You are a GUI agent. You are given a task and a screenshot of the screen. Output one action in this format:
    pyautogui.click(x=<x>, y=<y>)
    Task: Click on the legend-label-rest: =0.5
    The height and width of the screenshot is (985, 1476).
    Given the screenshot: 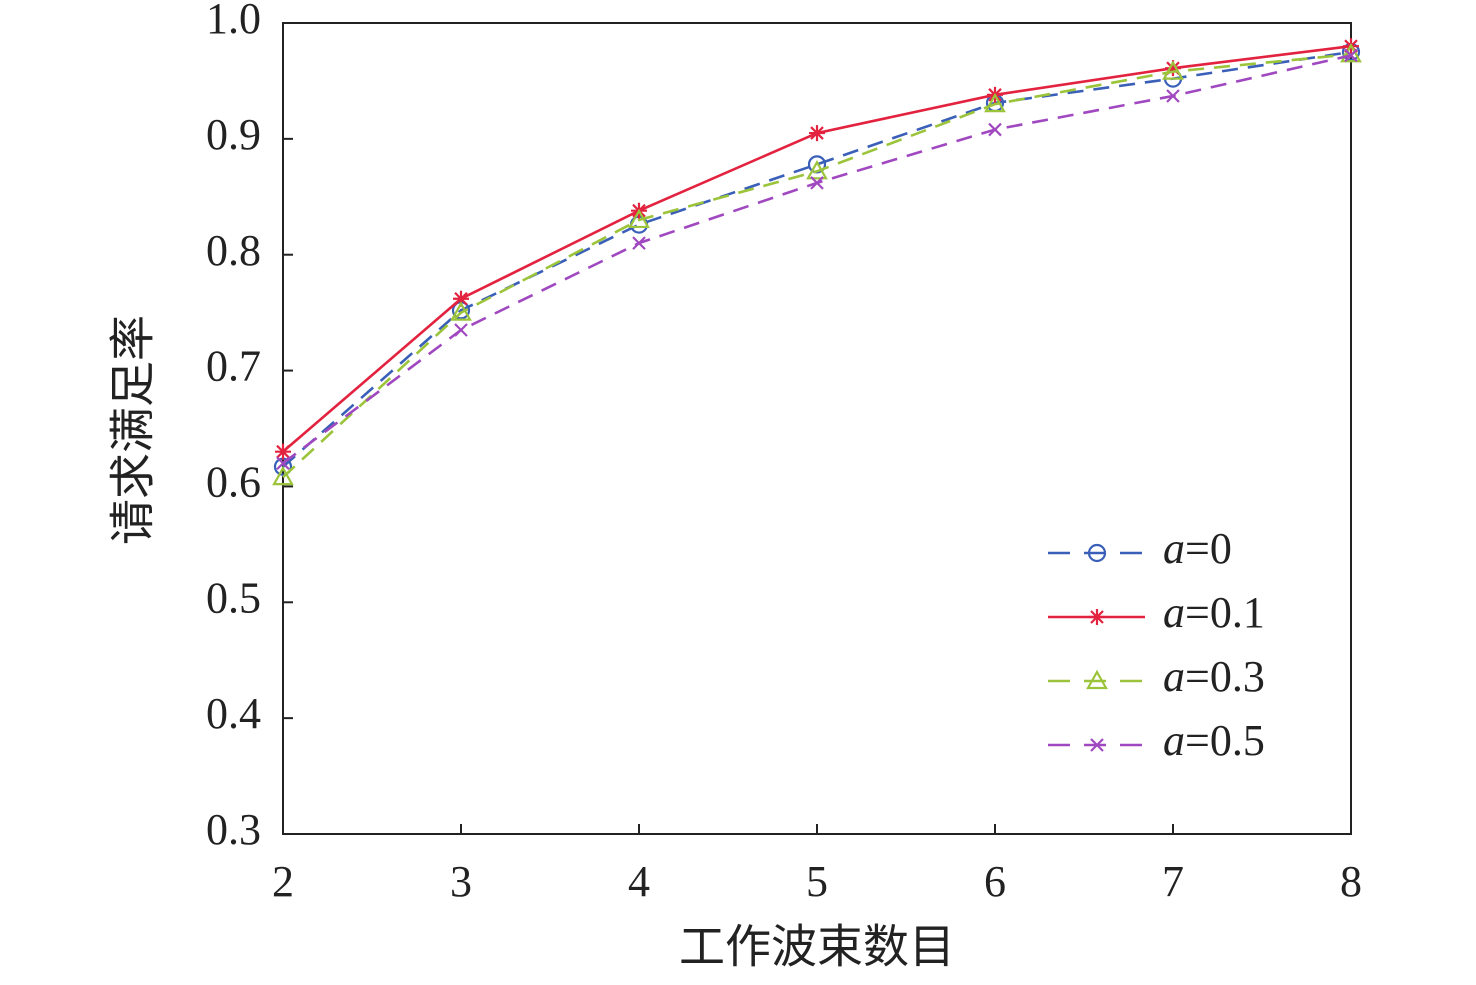 What is the action you would take?
    pyautogui.click(x=1225, y=740)
    